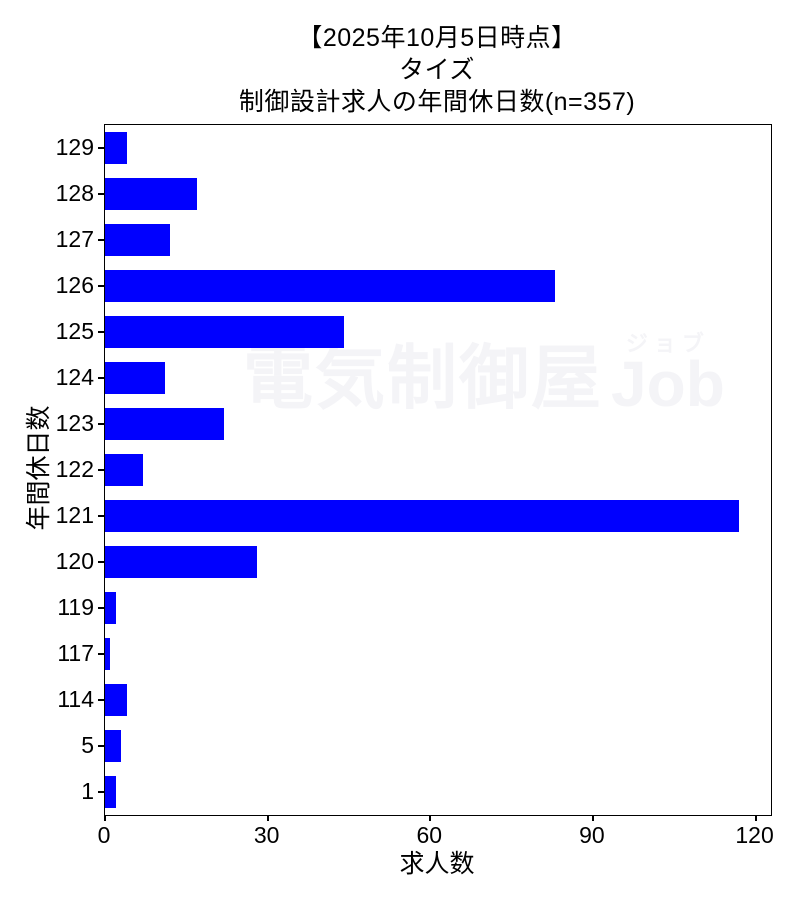  I want to click on y-tick-label-127: 127, so click(74, 239).